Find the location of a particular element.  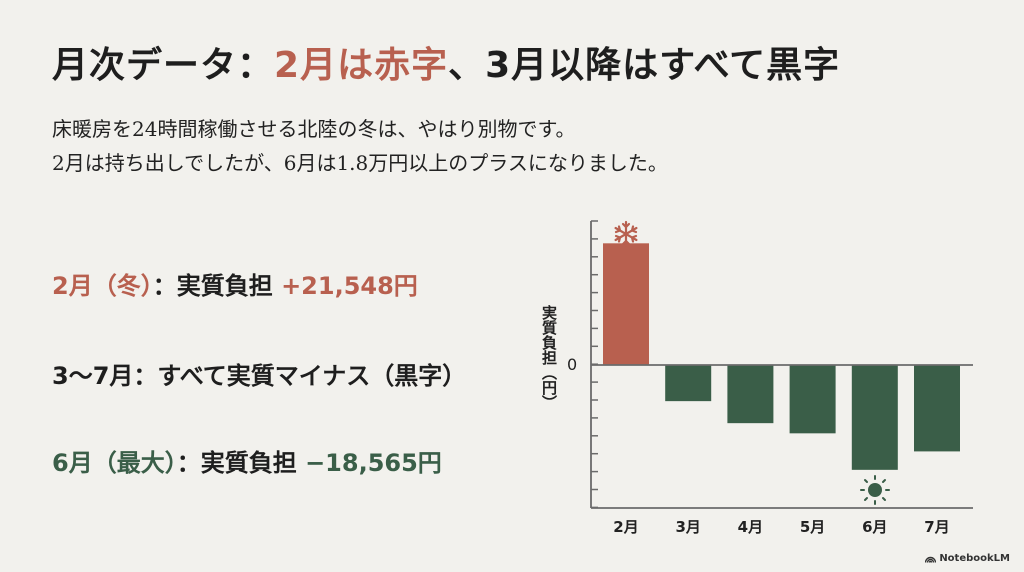

point-march-july: 3〜7月：すべて実質マイナス（黒字） is located at coordinates (259, 373).